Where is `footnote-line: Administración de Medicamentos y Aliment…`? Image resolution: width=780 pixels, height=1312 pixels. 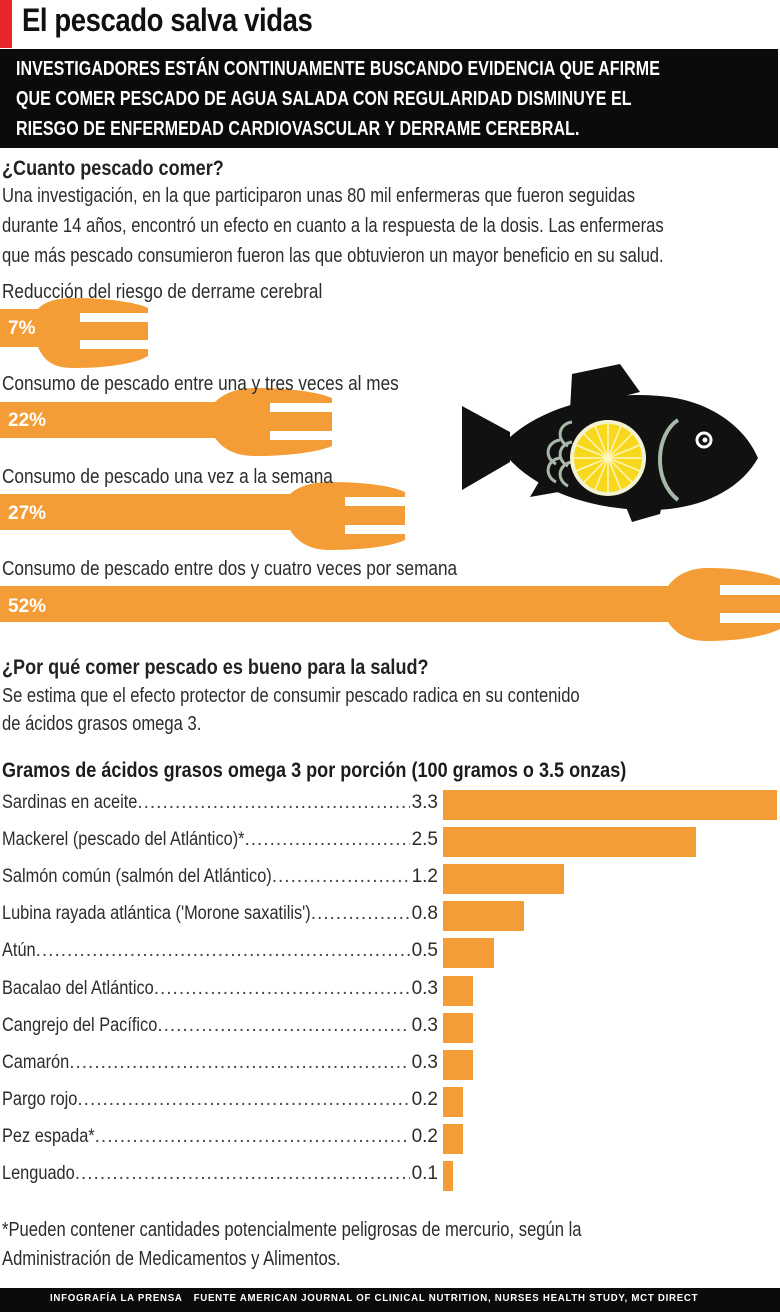
footnote-line: Administración de Medicamentos y Aliment… is located at coordinates (206, 1259).